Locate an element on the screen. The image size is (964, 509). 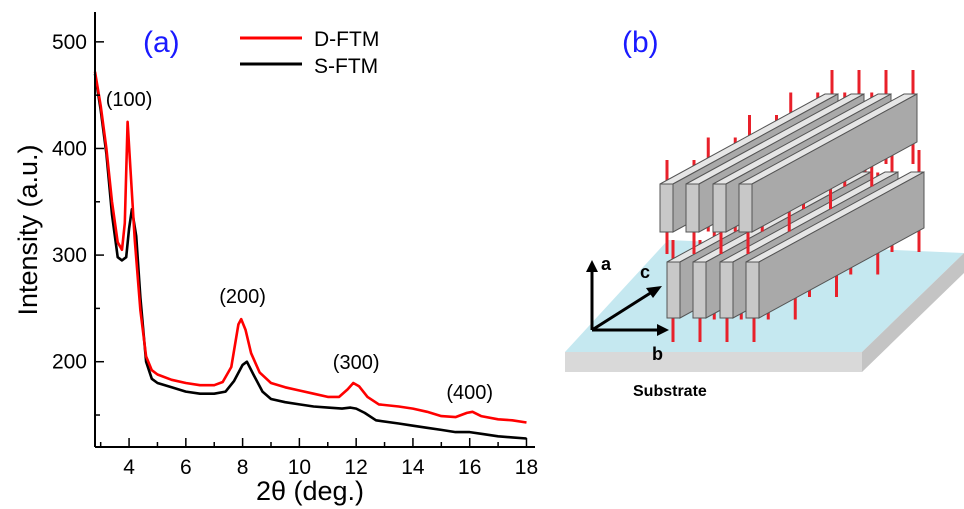
peak-label: (400) is located at coordinates (469, 393).